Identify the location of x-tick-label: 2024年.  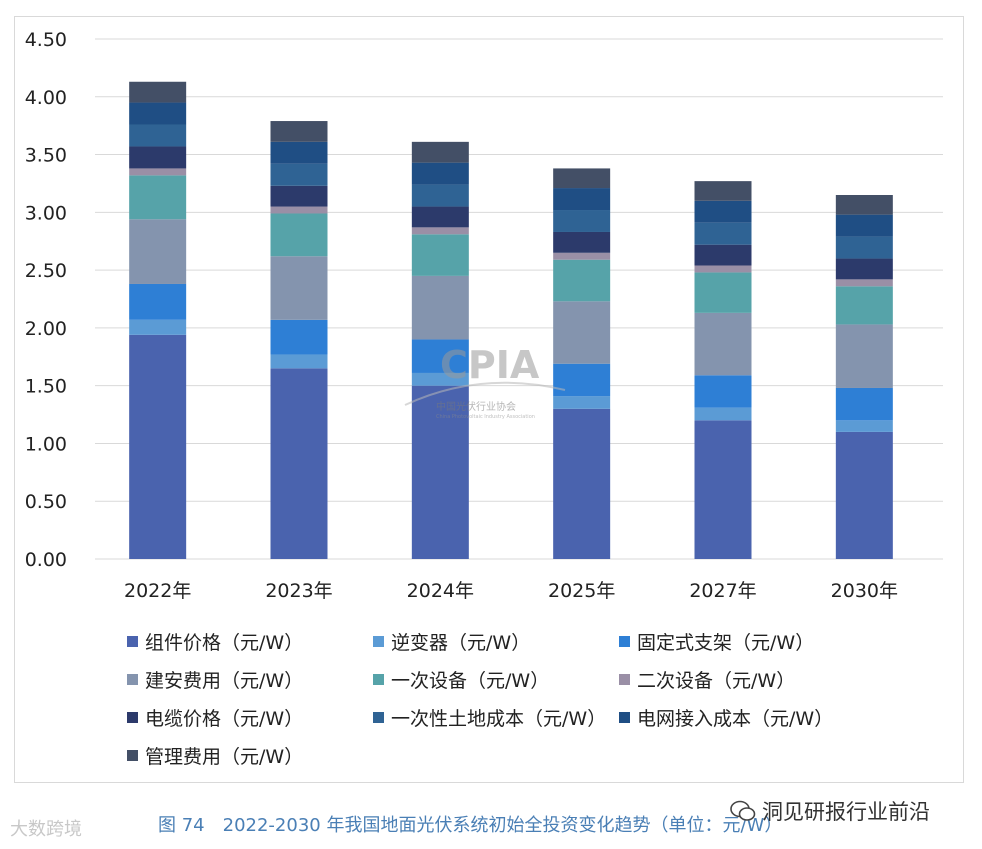
(440, 591).